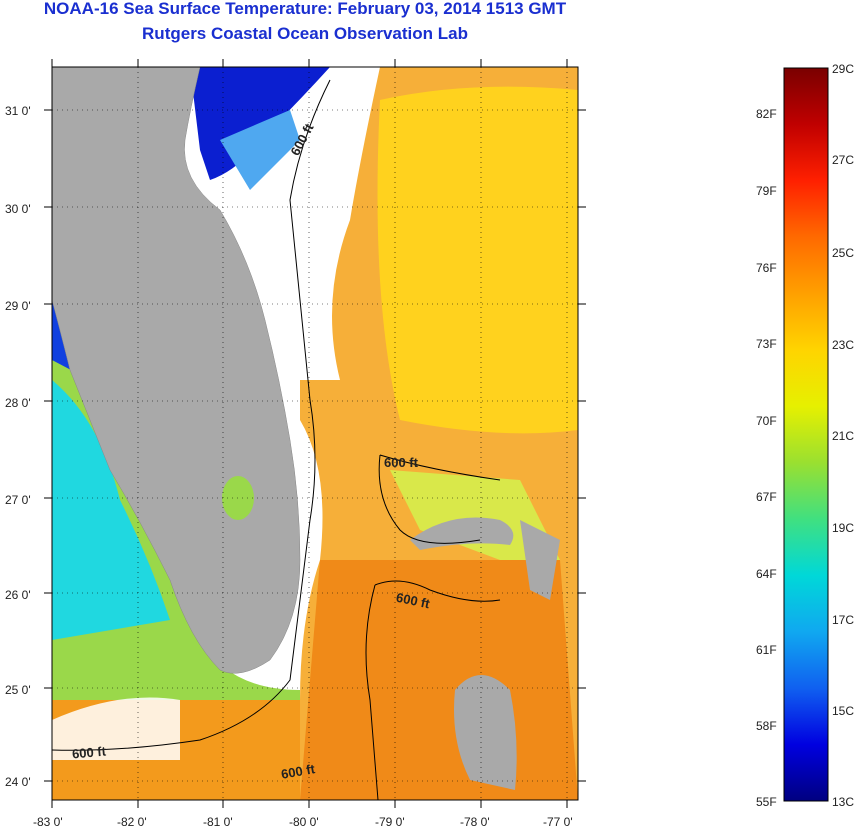  Describe the element at coordinates (305, 33) in the screenshot. I see `map-subtitle: Rutgers Coastal Ocean Observation Lab` at that location.